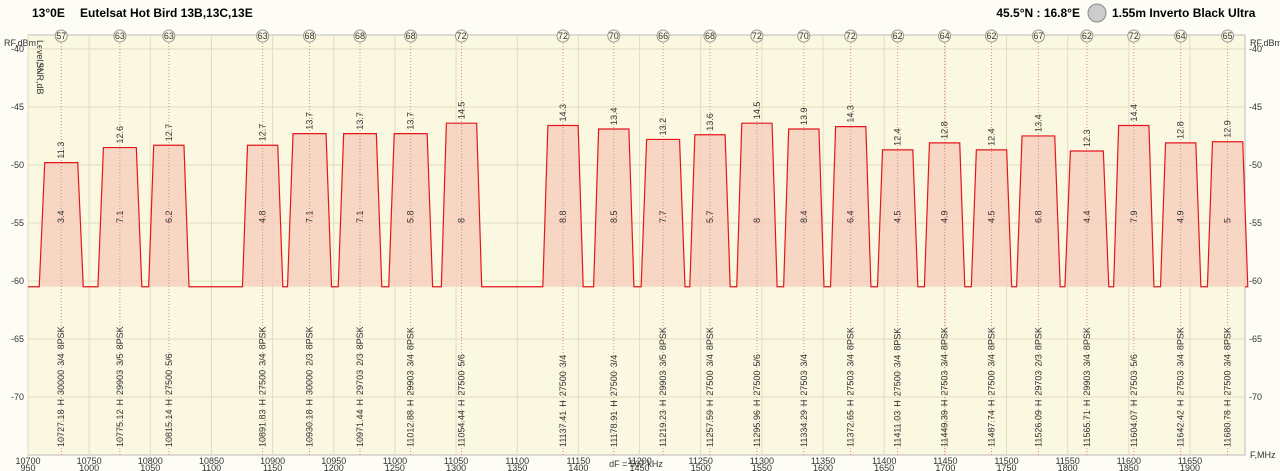  I want to click on x-tick-label: 11600, so click(1129, 461).